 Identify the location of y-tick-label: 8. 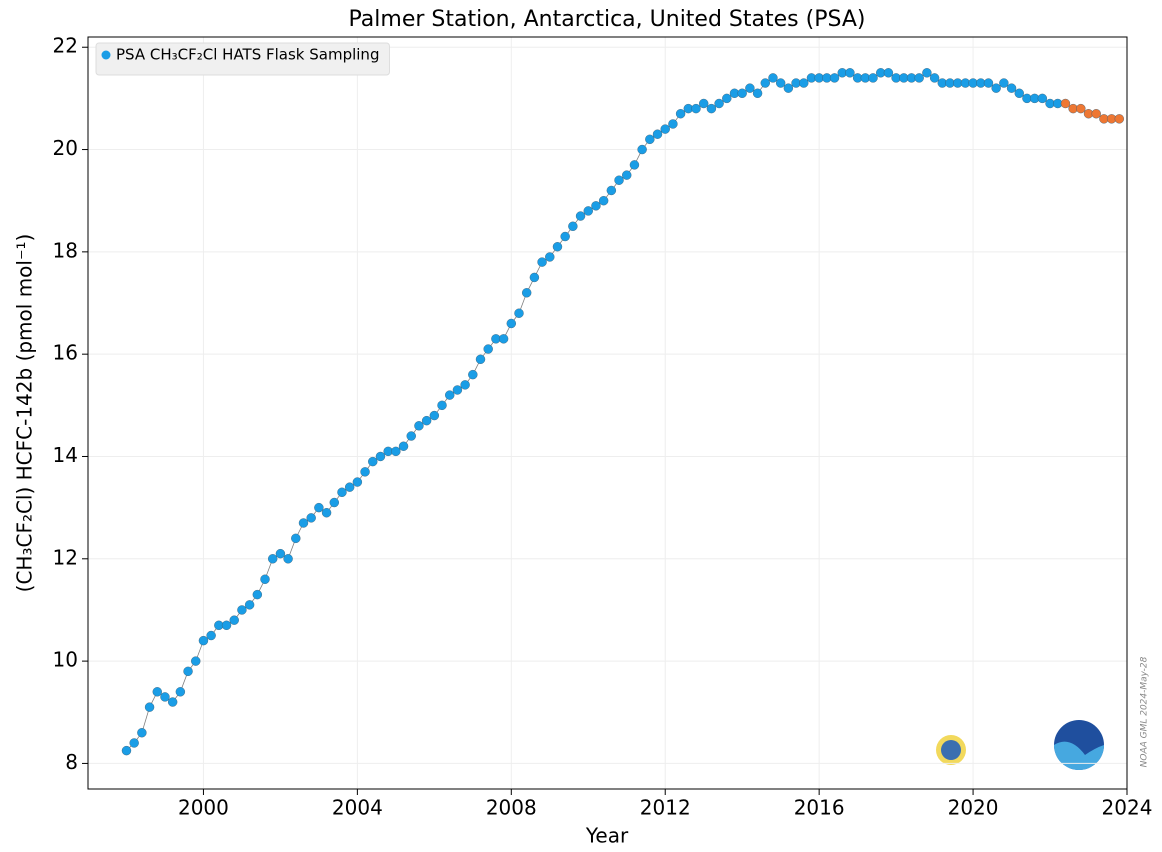
(71, 762).